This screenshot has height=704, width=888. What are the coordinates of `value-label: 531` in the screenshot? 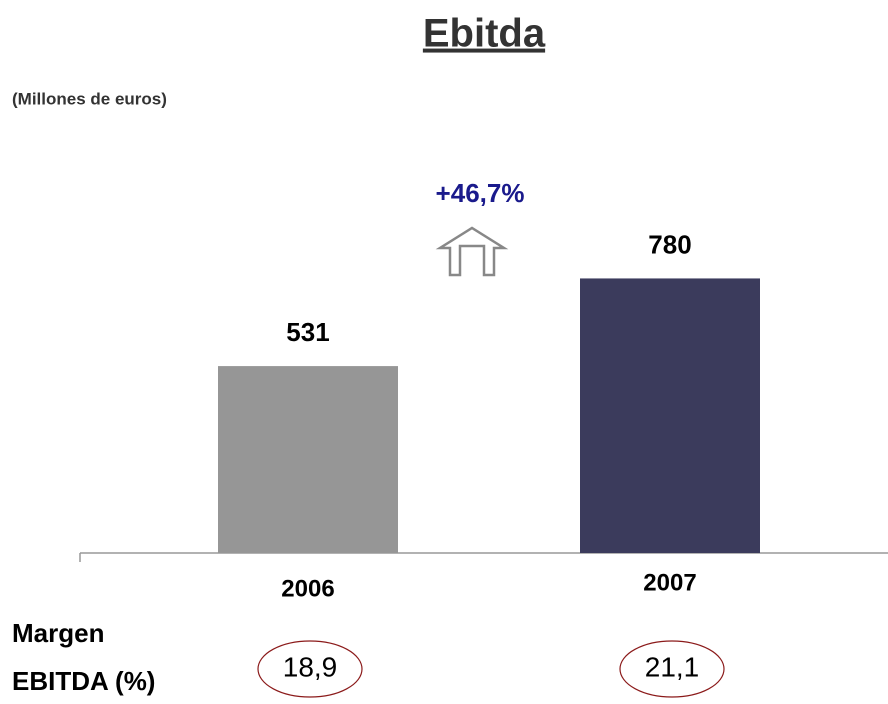 It's located at (307, 332).